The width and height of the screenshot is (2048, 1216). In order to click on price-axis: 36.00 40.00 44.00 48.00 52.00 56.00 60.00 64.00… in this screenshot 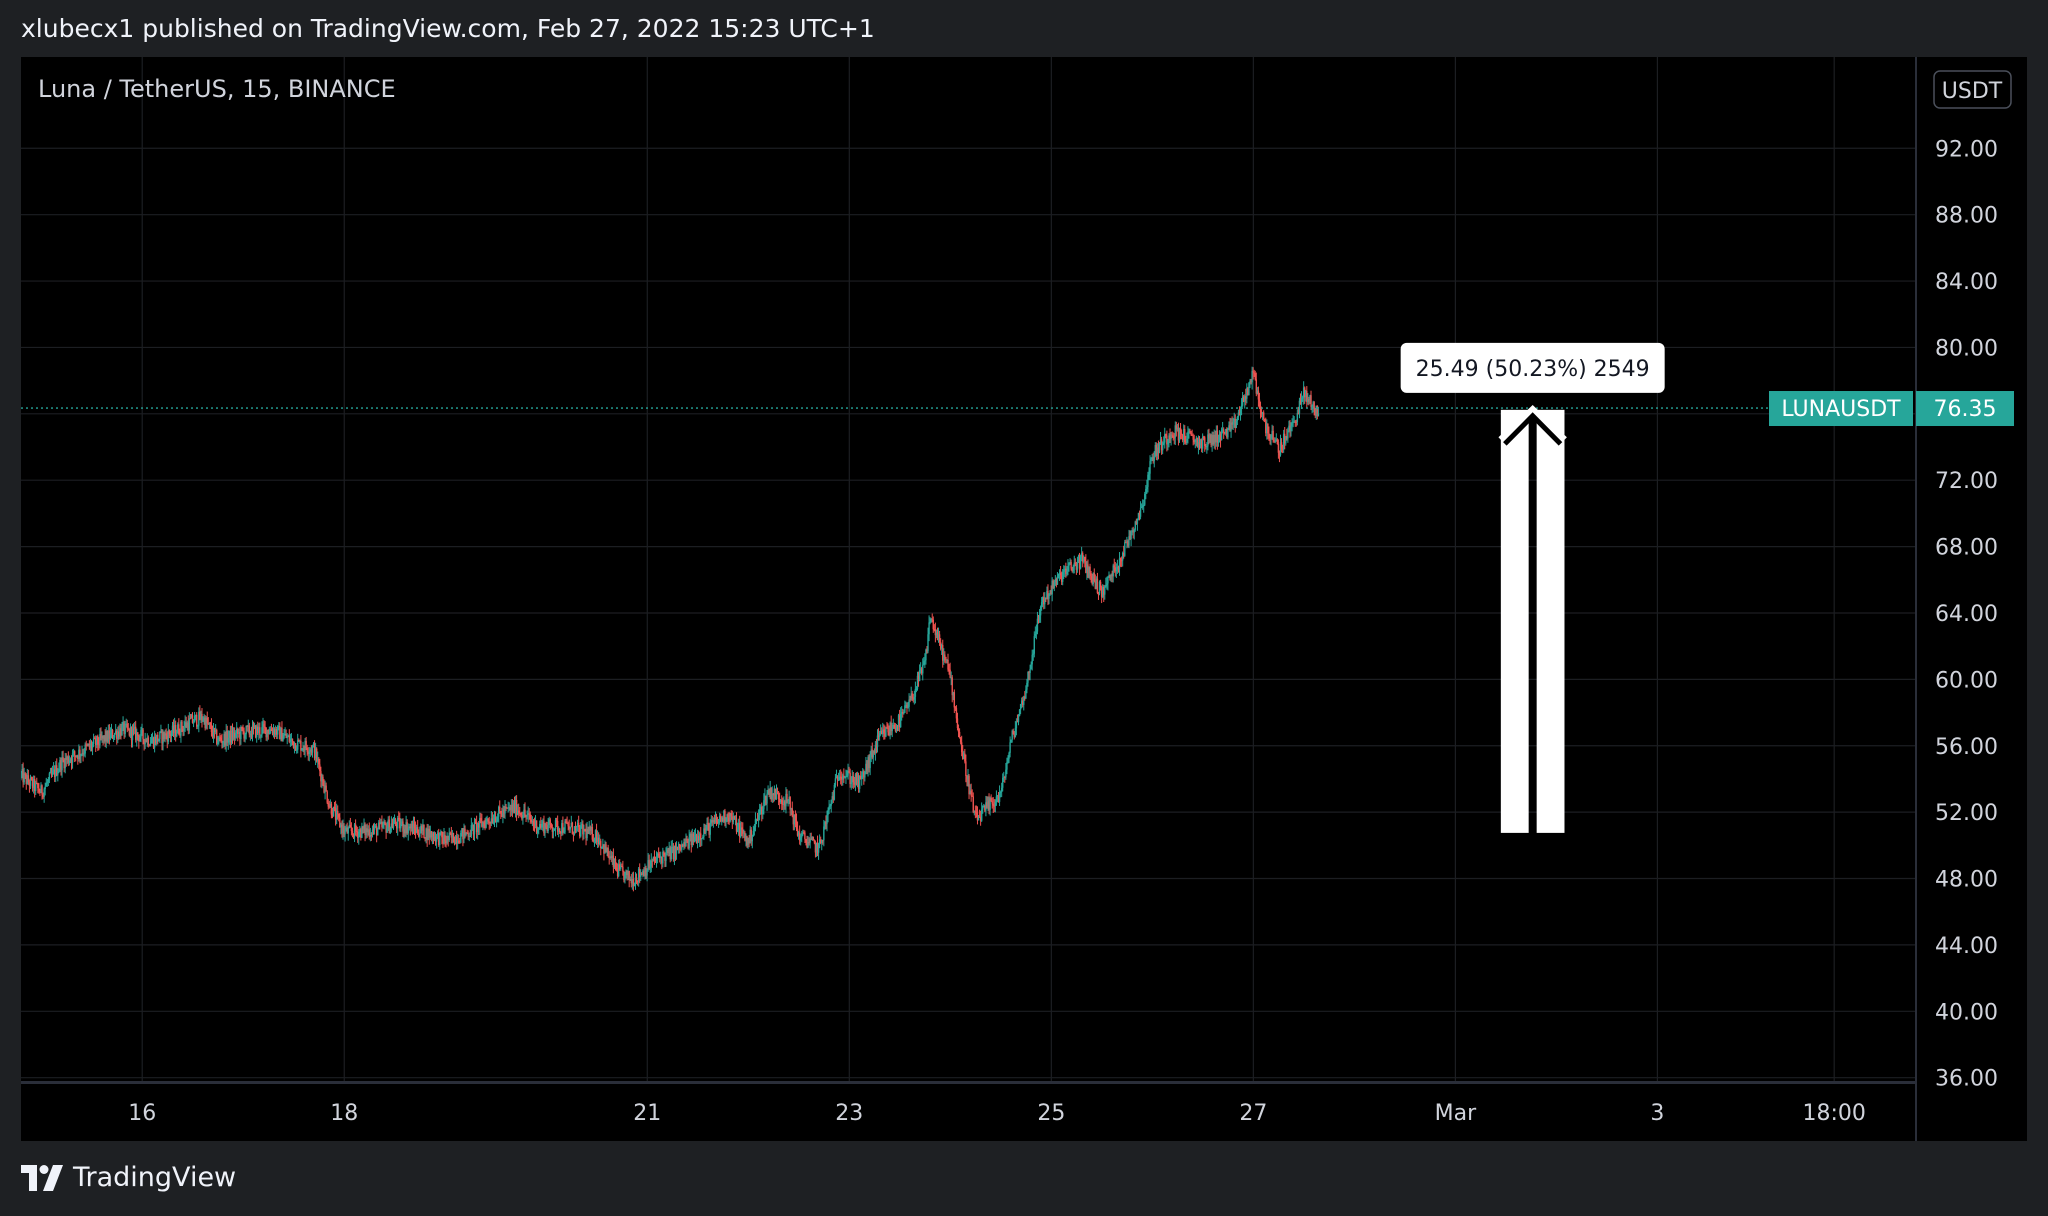, I will do `click(1966, 614)`.